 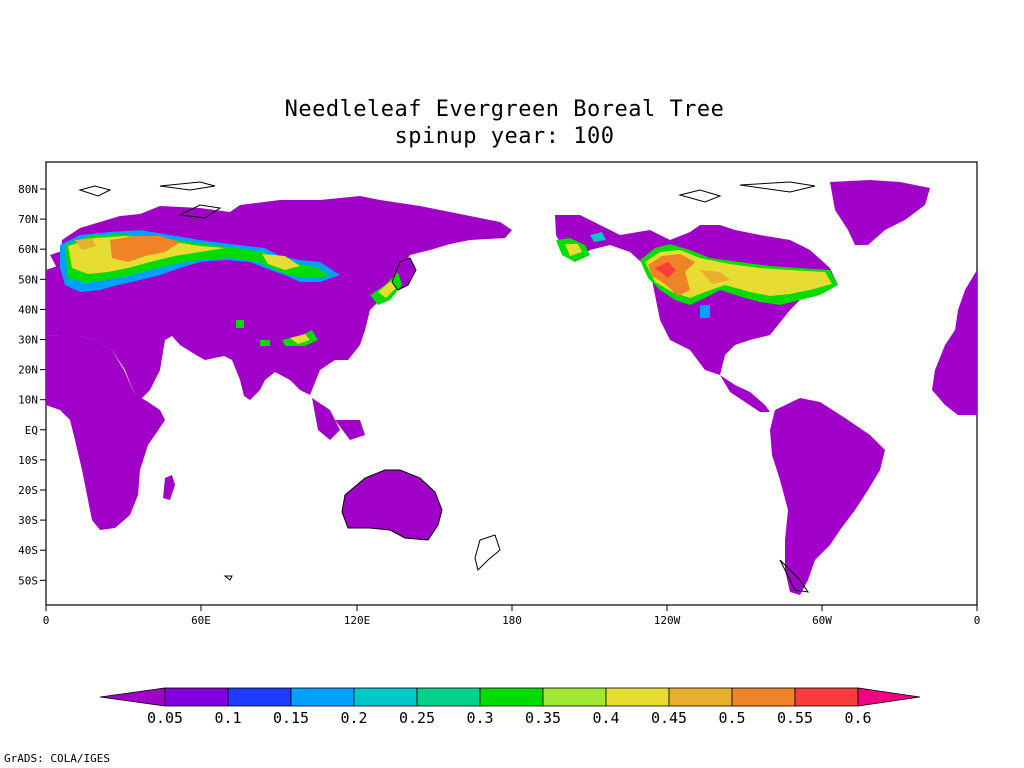 What do you see at coordinates (338, 419) in the screenshot?
I see `land-se-asia` at bounding box center [338, 419].